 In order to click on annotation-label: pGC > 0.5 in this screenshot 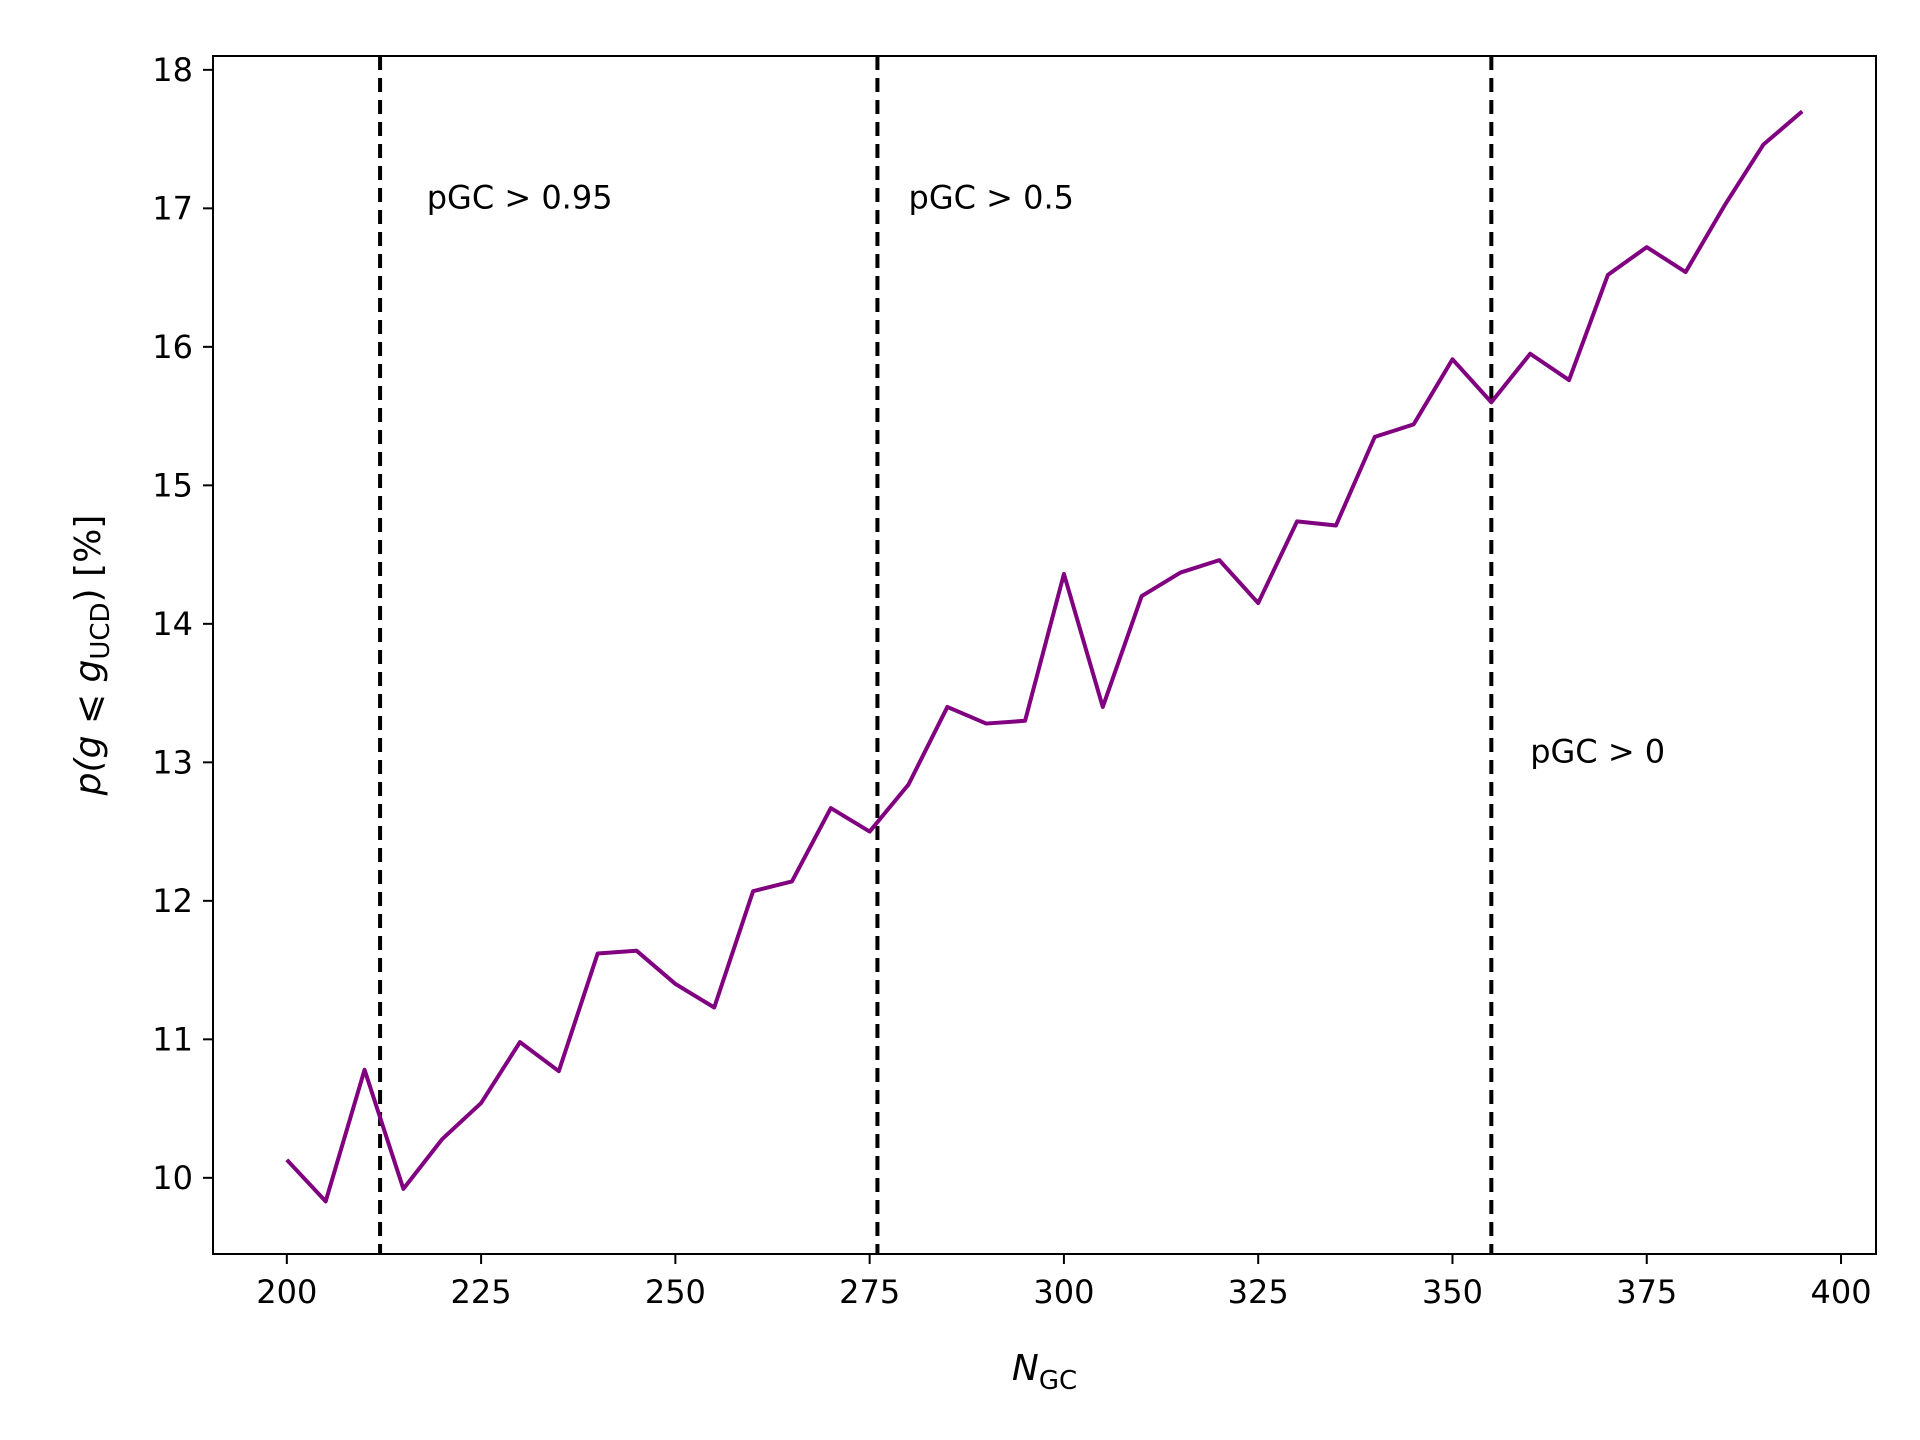, I will do `click(992, 197)`.